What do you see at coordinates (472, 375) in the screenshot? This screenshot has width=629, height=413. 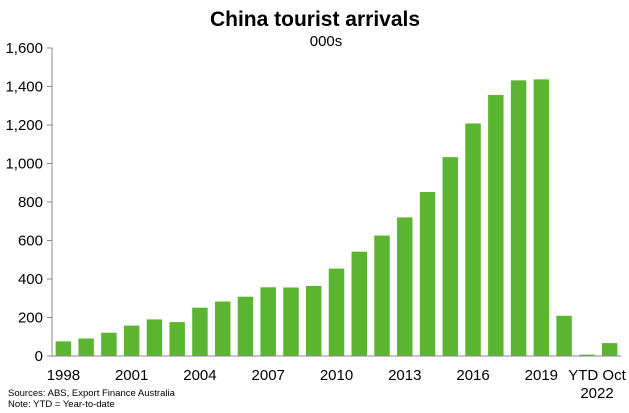 I see `x-tick-label: 2016` at bounding box center [472, 375].